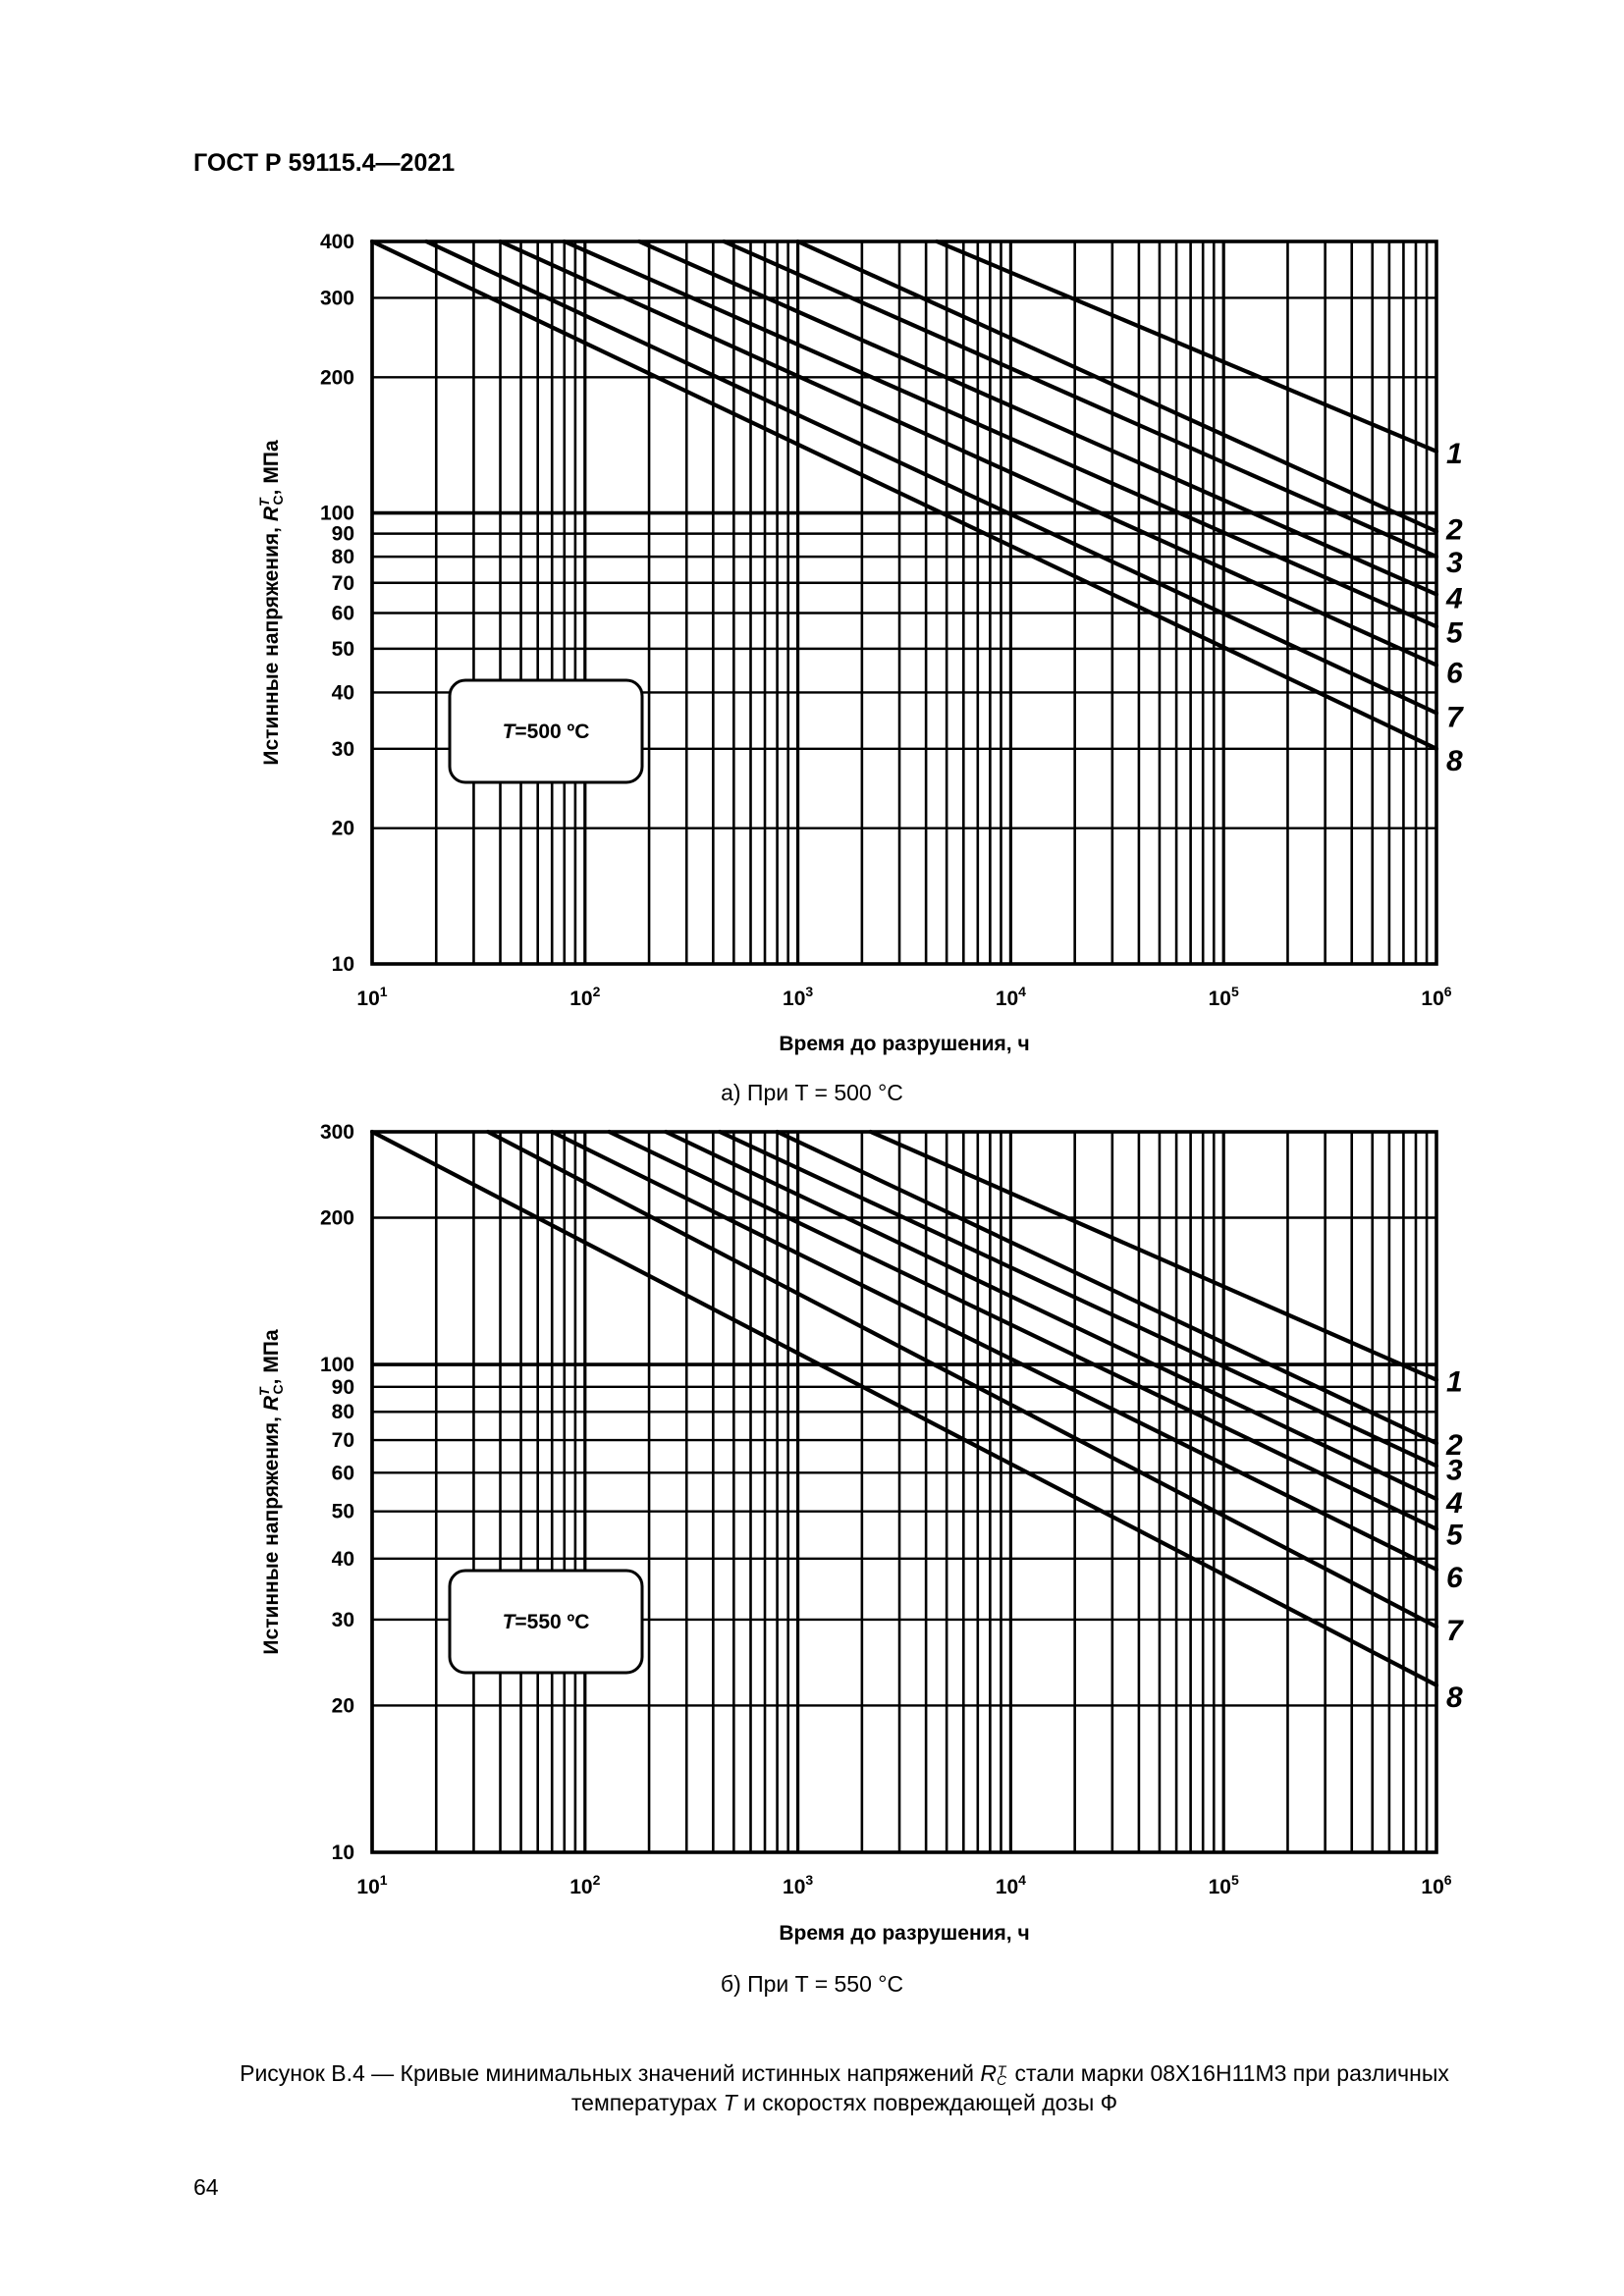  What do you see at coordinates (206, 2187) in the screenshot?
I see `page-number: 64` at bounding box center [206, 2187].